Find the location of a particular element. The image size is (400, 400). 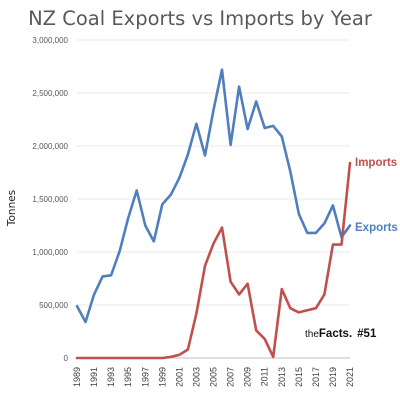

x-tick-label: 1993 is located at coordinates (111, 377).